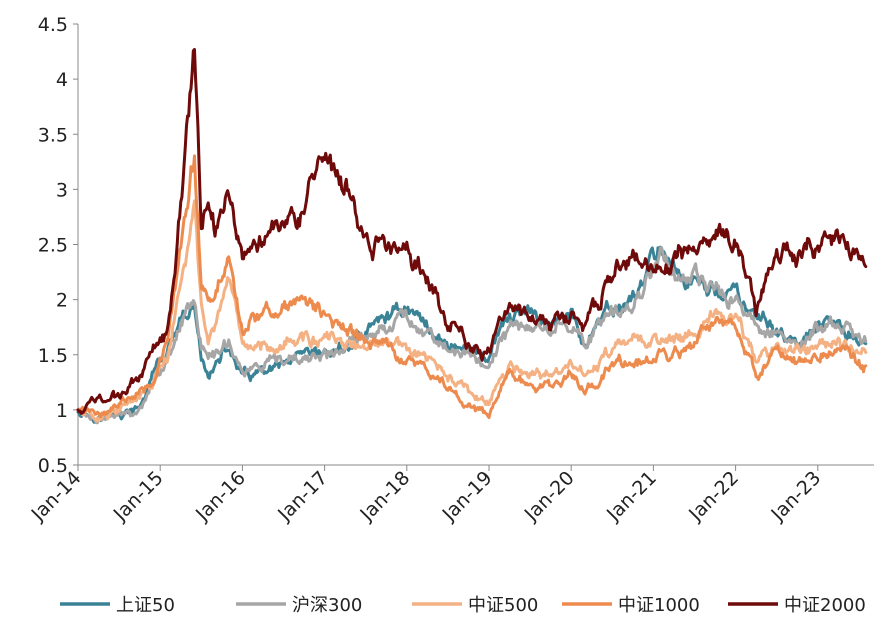  What do you see at coordinates (220, 496) in the screenshot?
I see `x-tick-label: Jan-16` at bounding box center [220, 496].